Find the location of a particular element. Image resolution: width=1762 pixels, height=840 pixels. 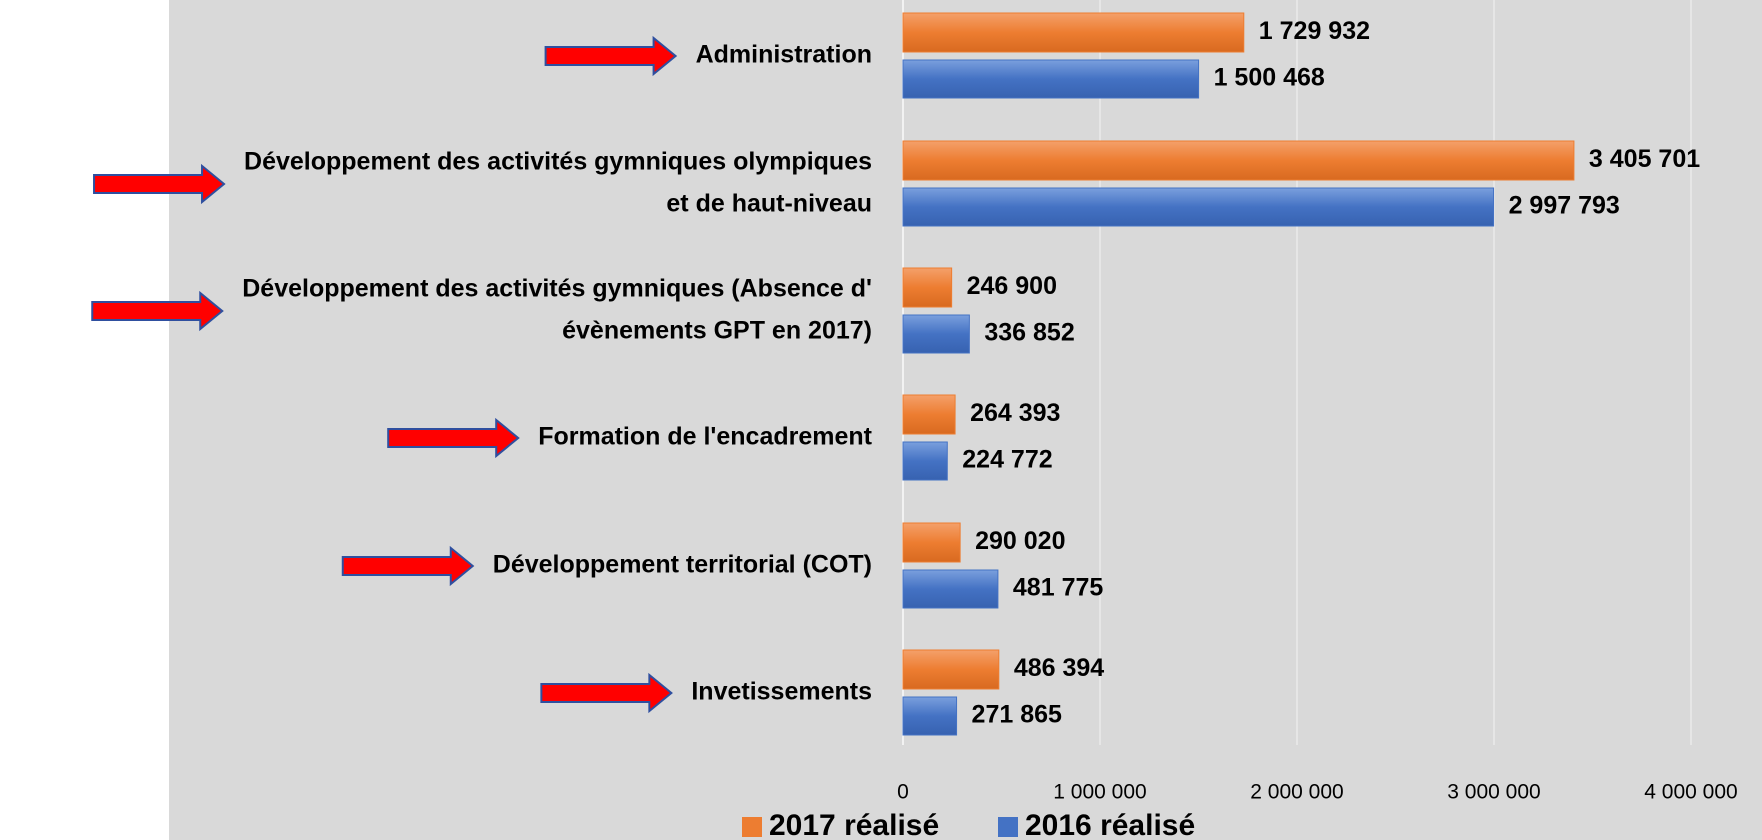

category-label: Invetissements is located at coordinates (781, 692).